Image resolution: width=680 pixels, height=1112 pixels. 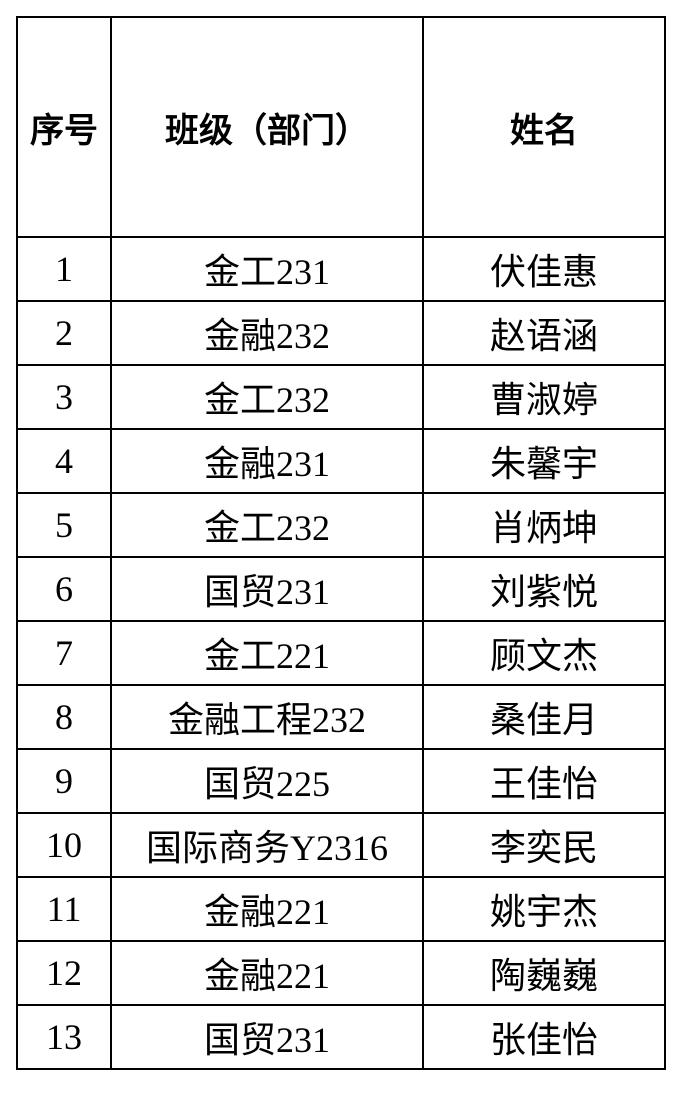 What do you see at coordinates (64, 909) in the screenshot?
I see `cell-number: 11` at bounding box center [64, 909].